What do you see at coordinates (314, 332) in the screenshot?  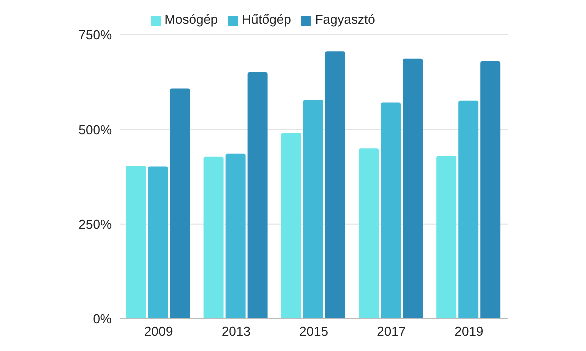 I see `x-tick-label: 2015` at bounding box center [314, 332].